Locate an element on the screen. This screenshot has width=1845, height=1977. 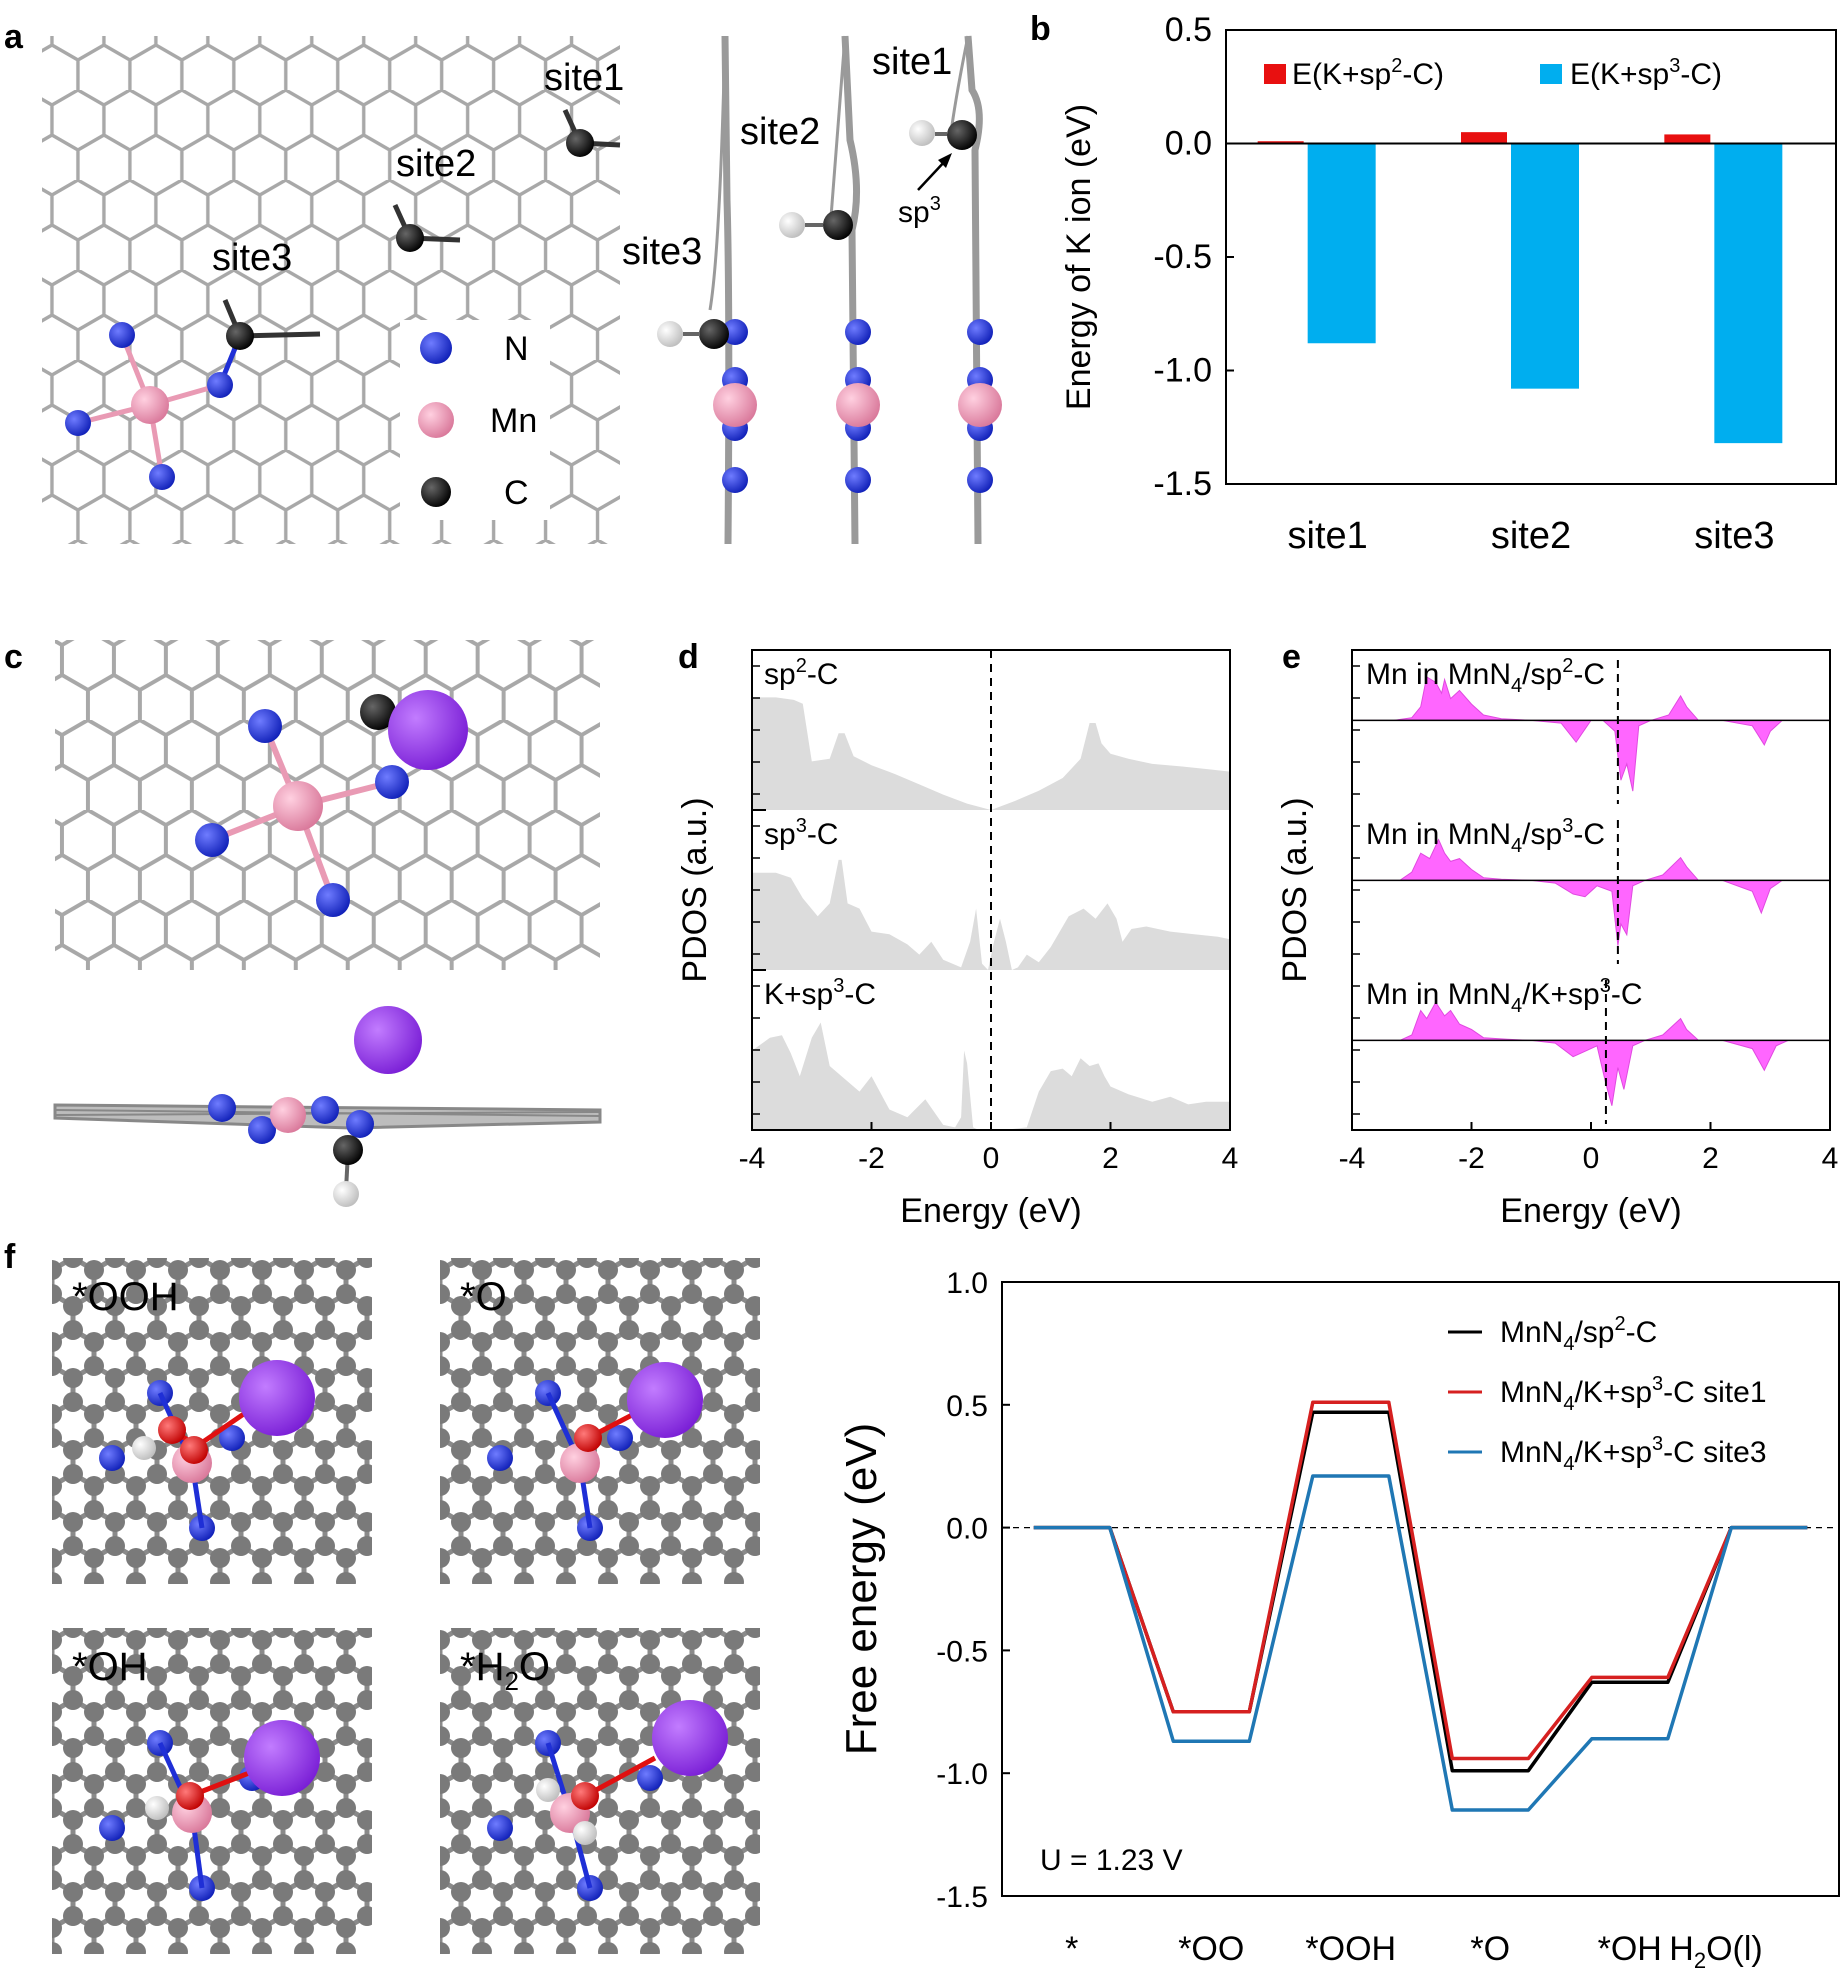
chart-f-lines is located at coordinates (1420, 1606).